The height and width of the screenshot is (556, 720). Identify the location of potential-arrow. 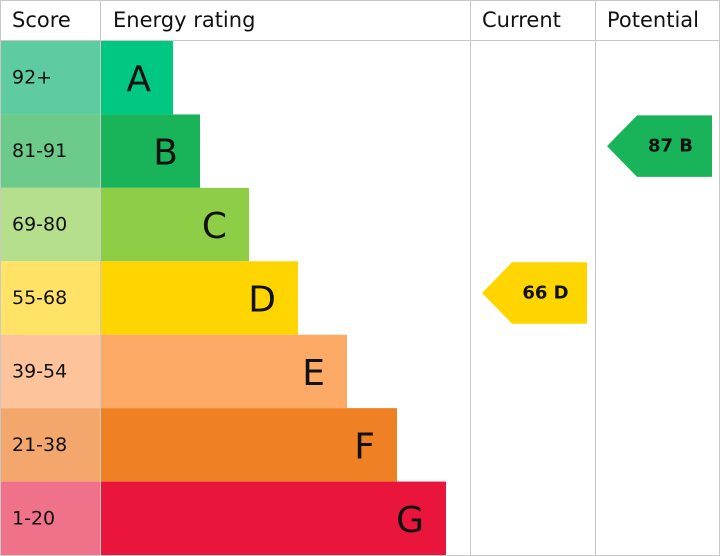
(659, 146).